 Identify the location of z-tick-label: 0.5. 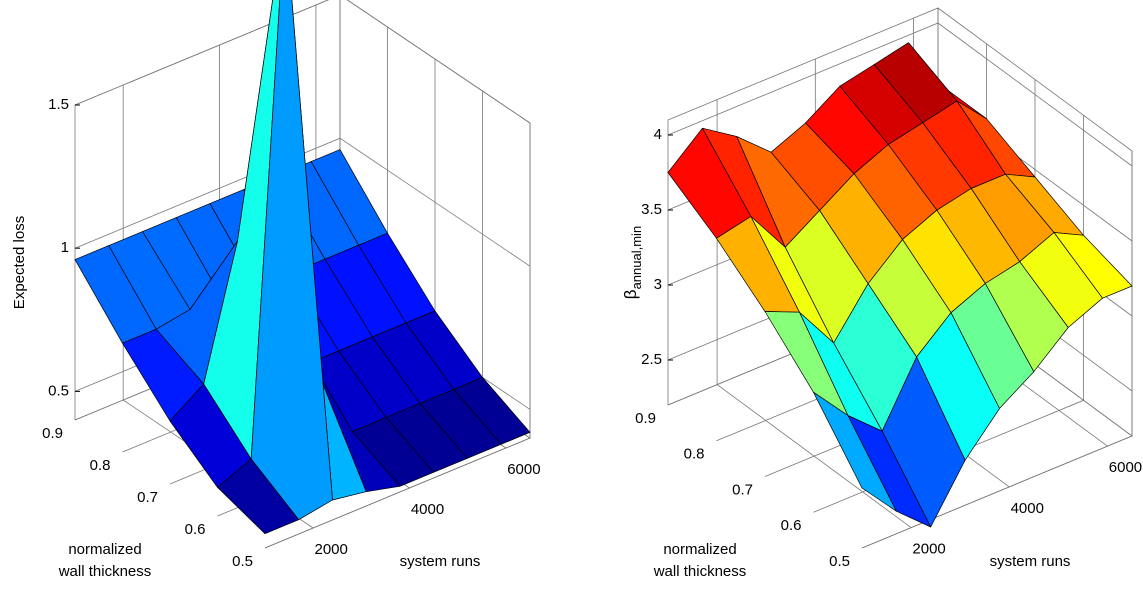
(58, 390).